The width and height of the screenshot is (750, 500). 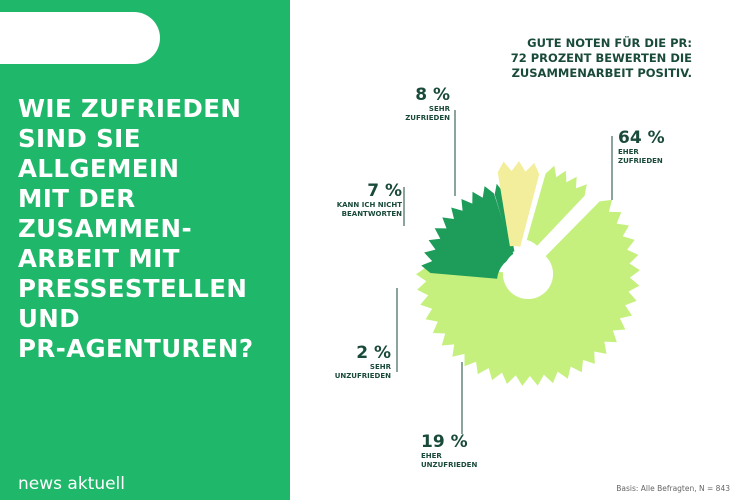 What do you see at coordinates (609, 43) in the screenshot?
I see `headline-line: Gute Noten für die PR:` at bounding box center [609, 43].